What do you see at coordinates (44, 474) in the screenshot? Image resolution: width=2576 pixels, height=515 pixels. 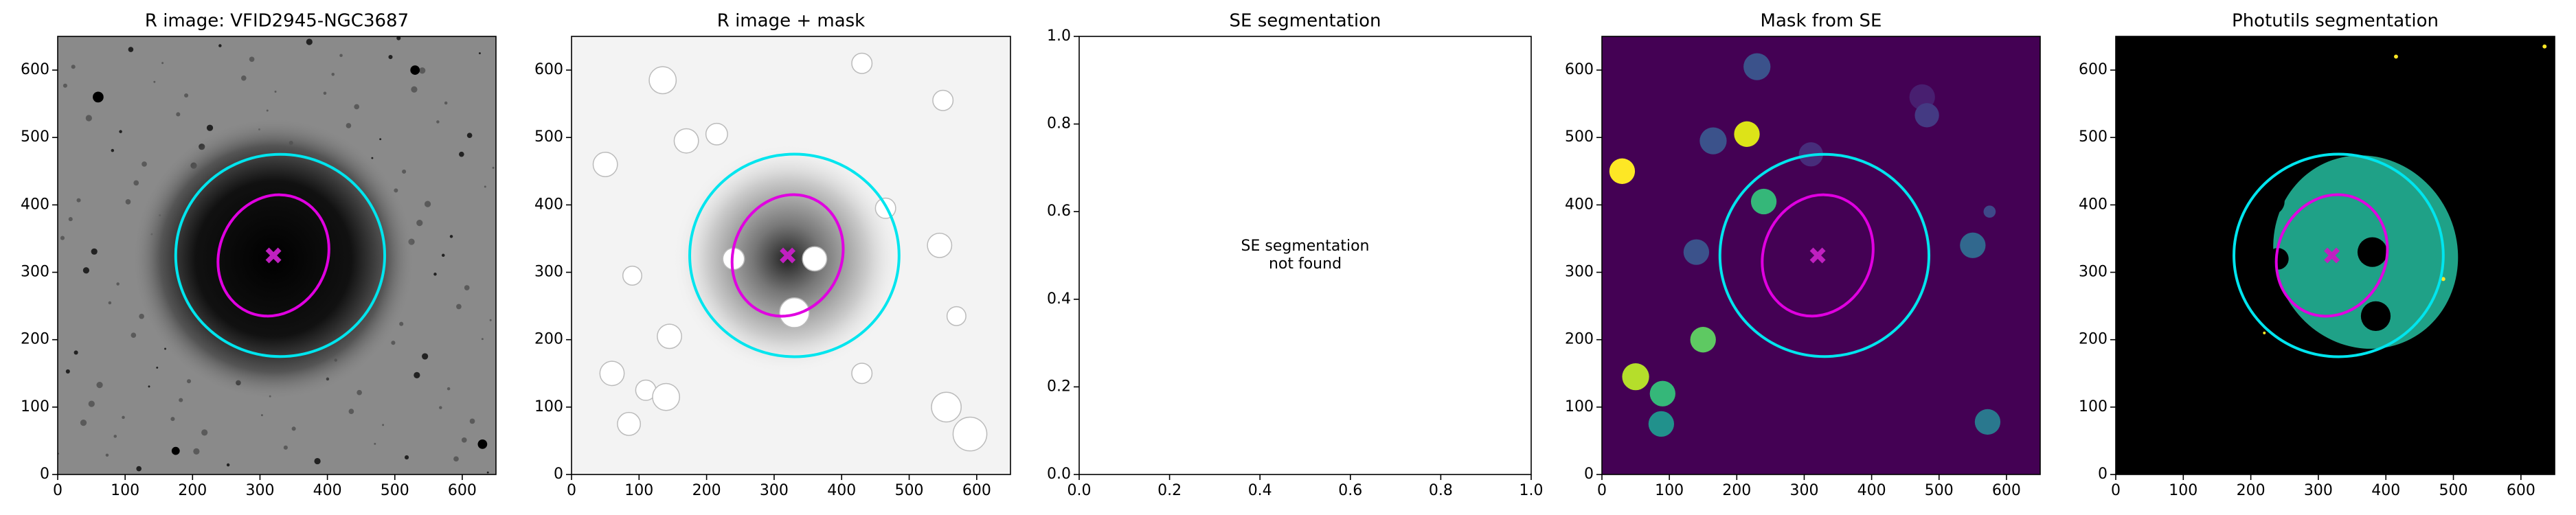 I see `y-tick-label: 0` at bounding box center [44, 474].